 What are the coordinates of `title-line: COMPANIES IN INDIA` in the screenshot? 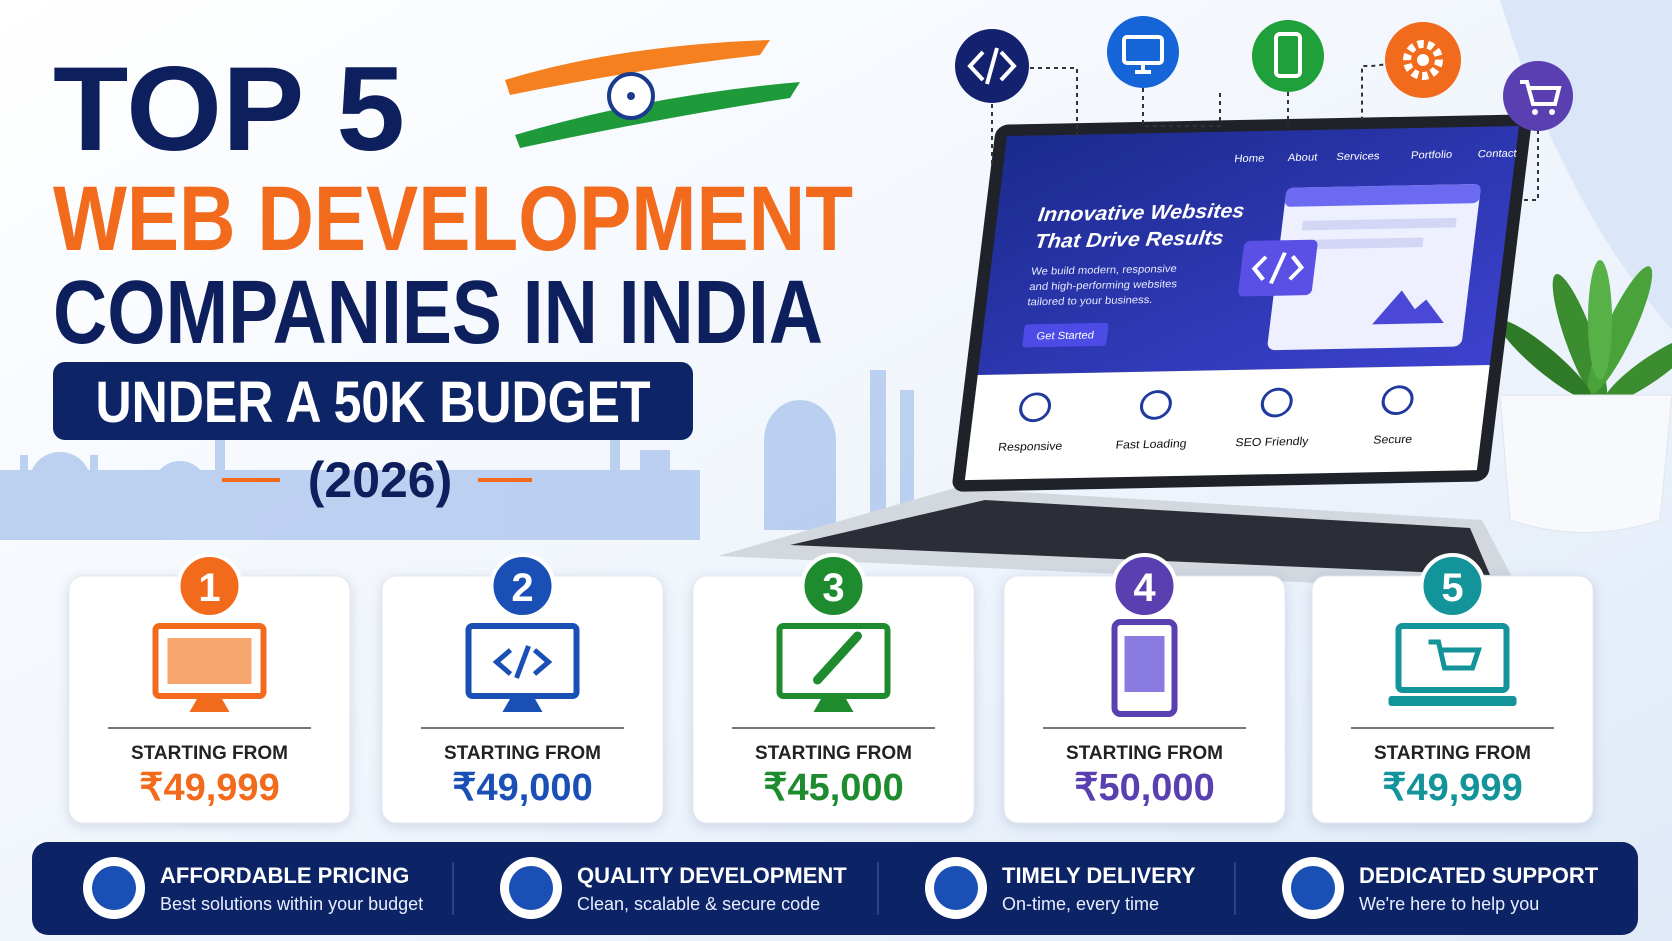 It's located at (438, 313).